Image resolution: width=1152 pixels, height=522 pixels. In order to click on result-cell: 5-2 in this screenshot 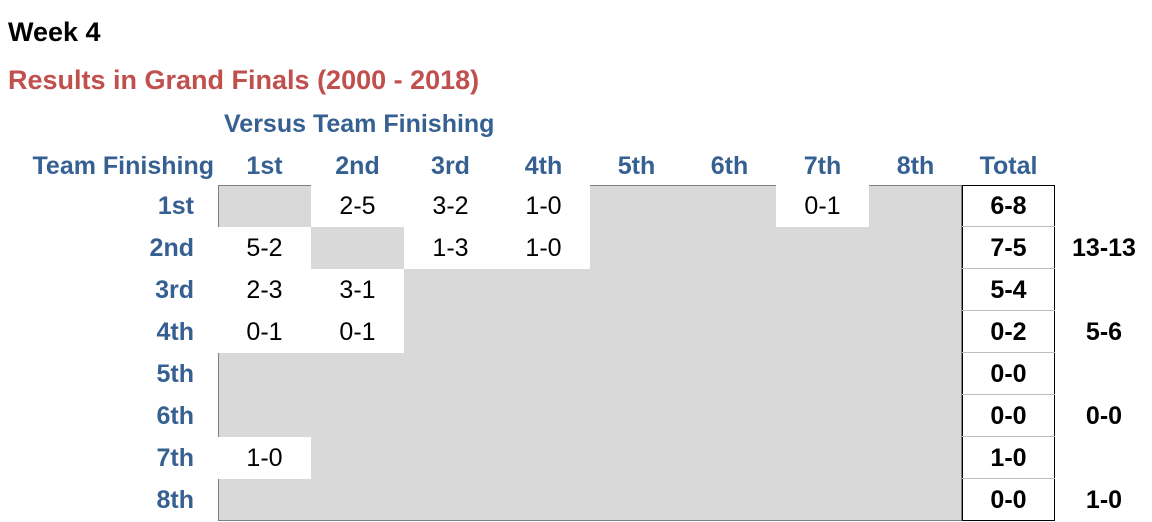, I will do `click(264, 248)`.